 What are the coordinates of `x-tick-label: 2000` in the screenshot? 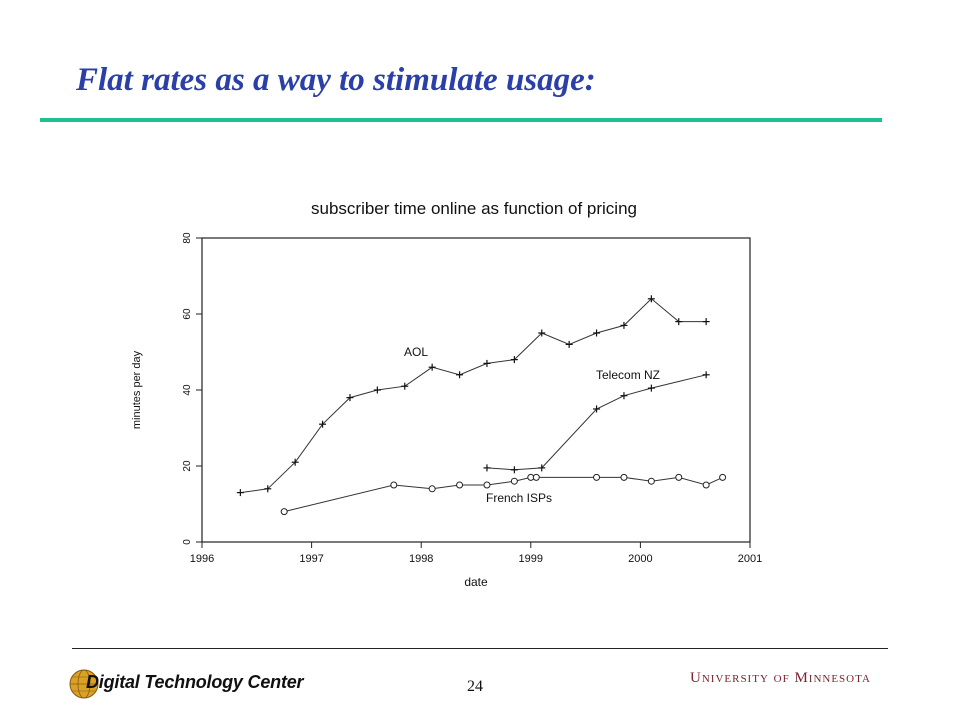 It's located at (640, 559).